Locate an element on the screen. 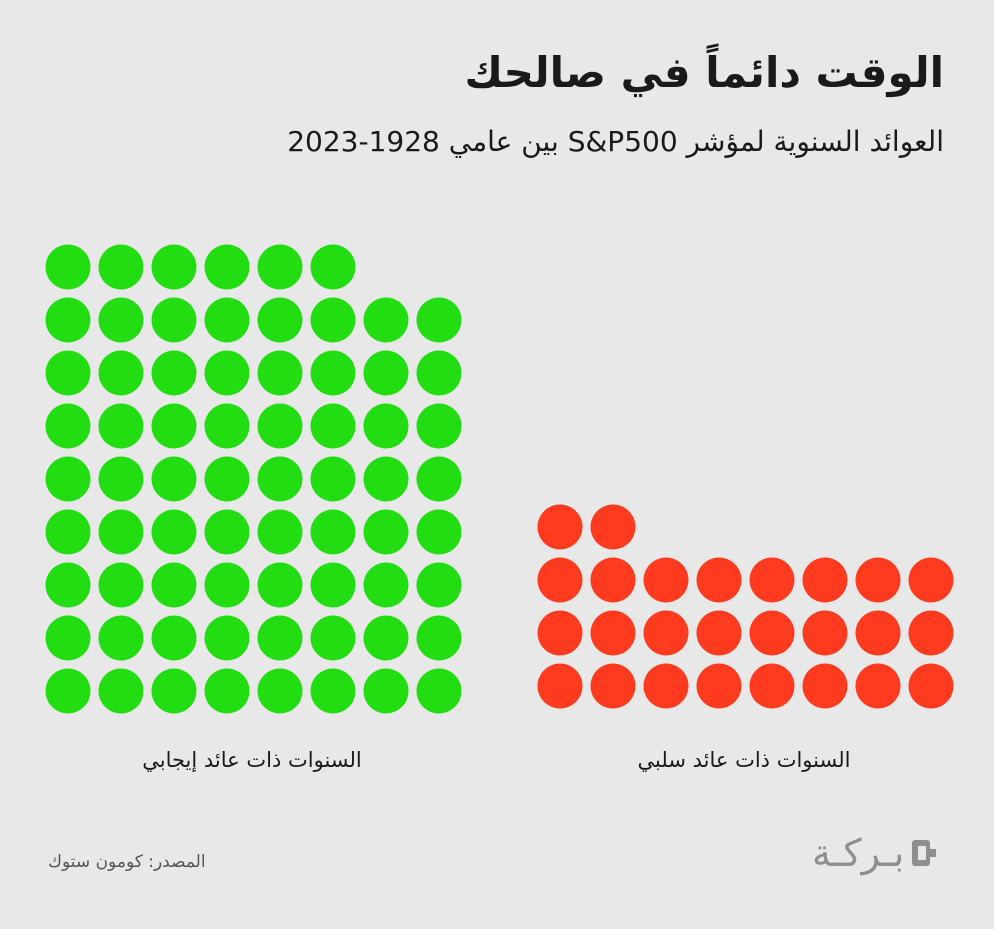 The width and height of the screenshot is (994, 929). chart-title: الوقت دائماً في صالحك is located at coordinates (704, 72).